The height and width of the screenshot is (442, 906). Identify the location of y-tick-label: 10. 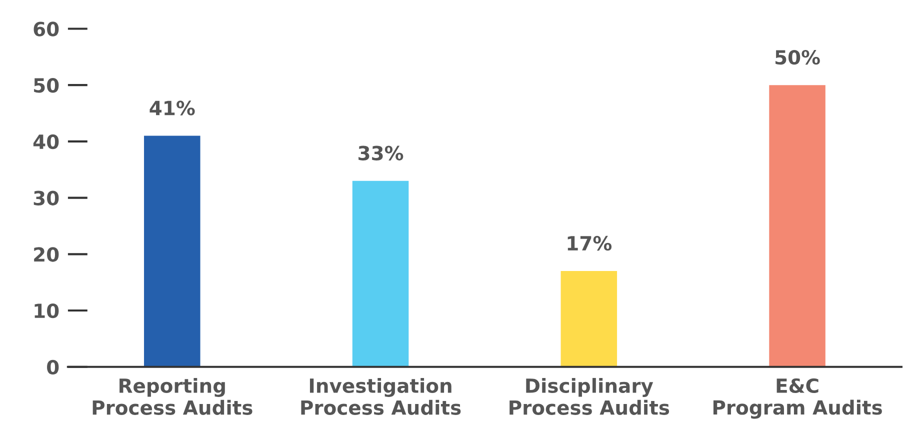
(46, 310).